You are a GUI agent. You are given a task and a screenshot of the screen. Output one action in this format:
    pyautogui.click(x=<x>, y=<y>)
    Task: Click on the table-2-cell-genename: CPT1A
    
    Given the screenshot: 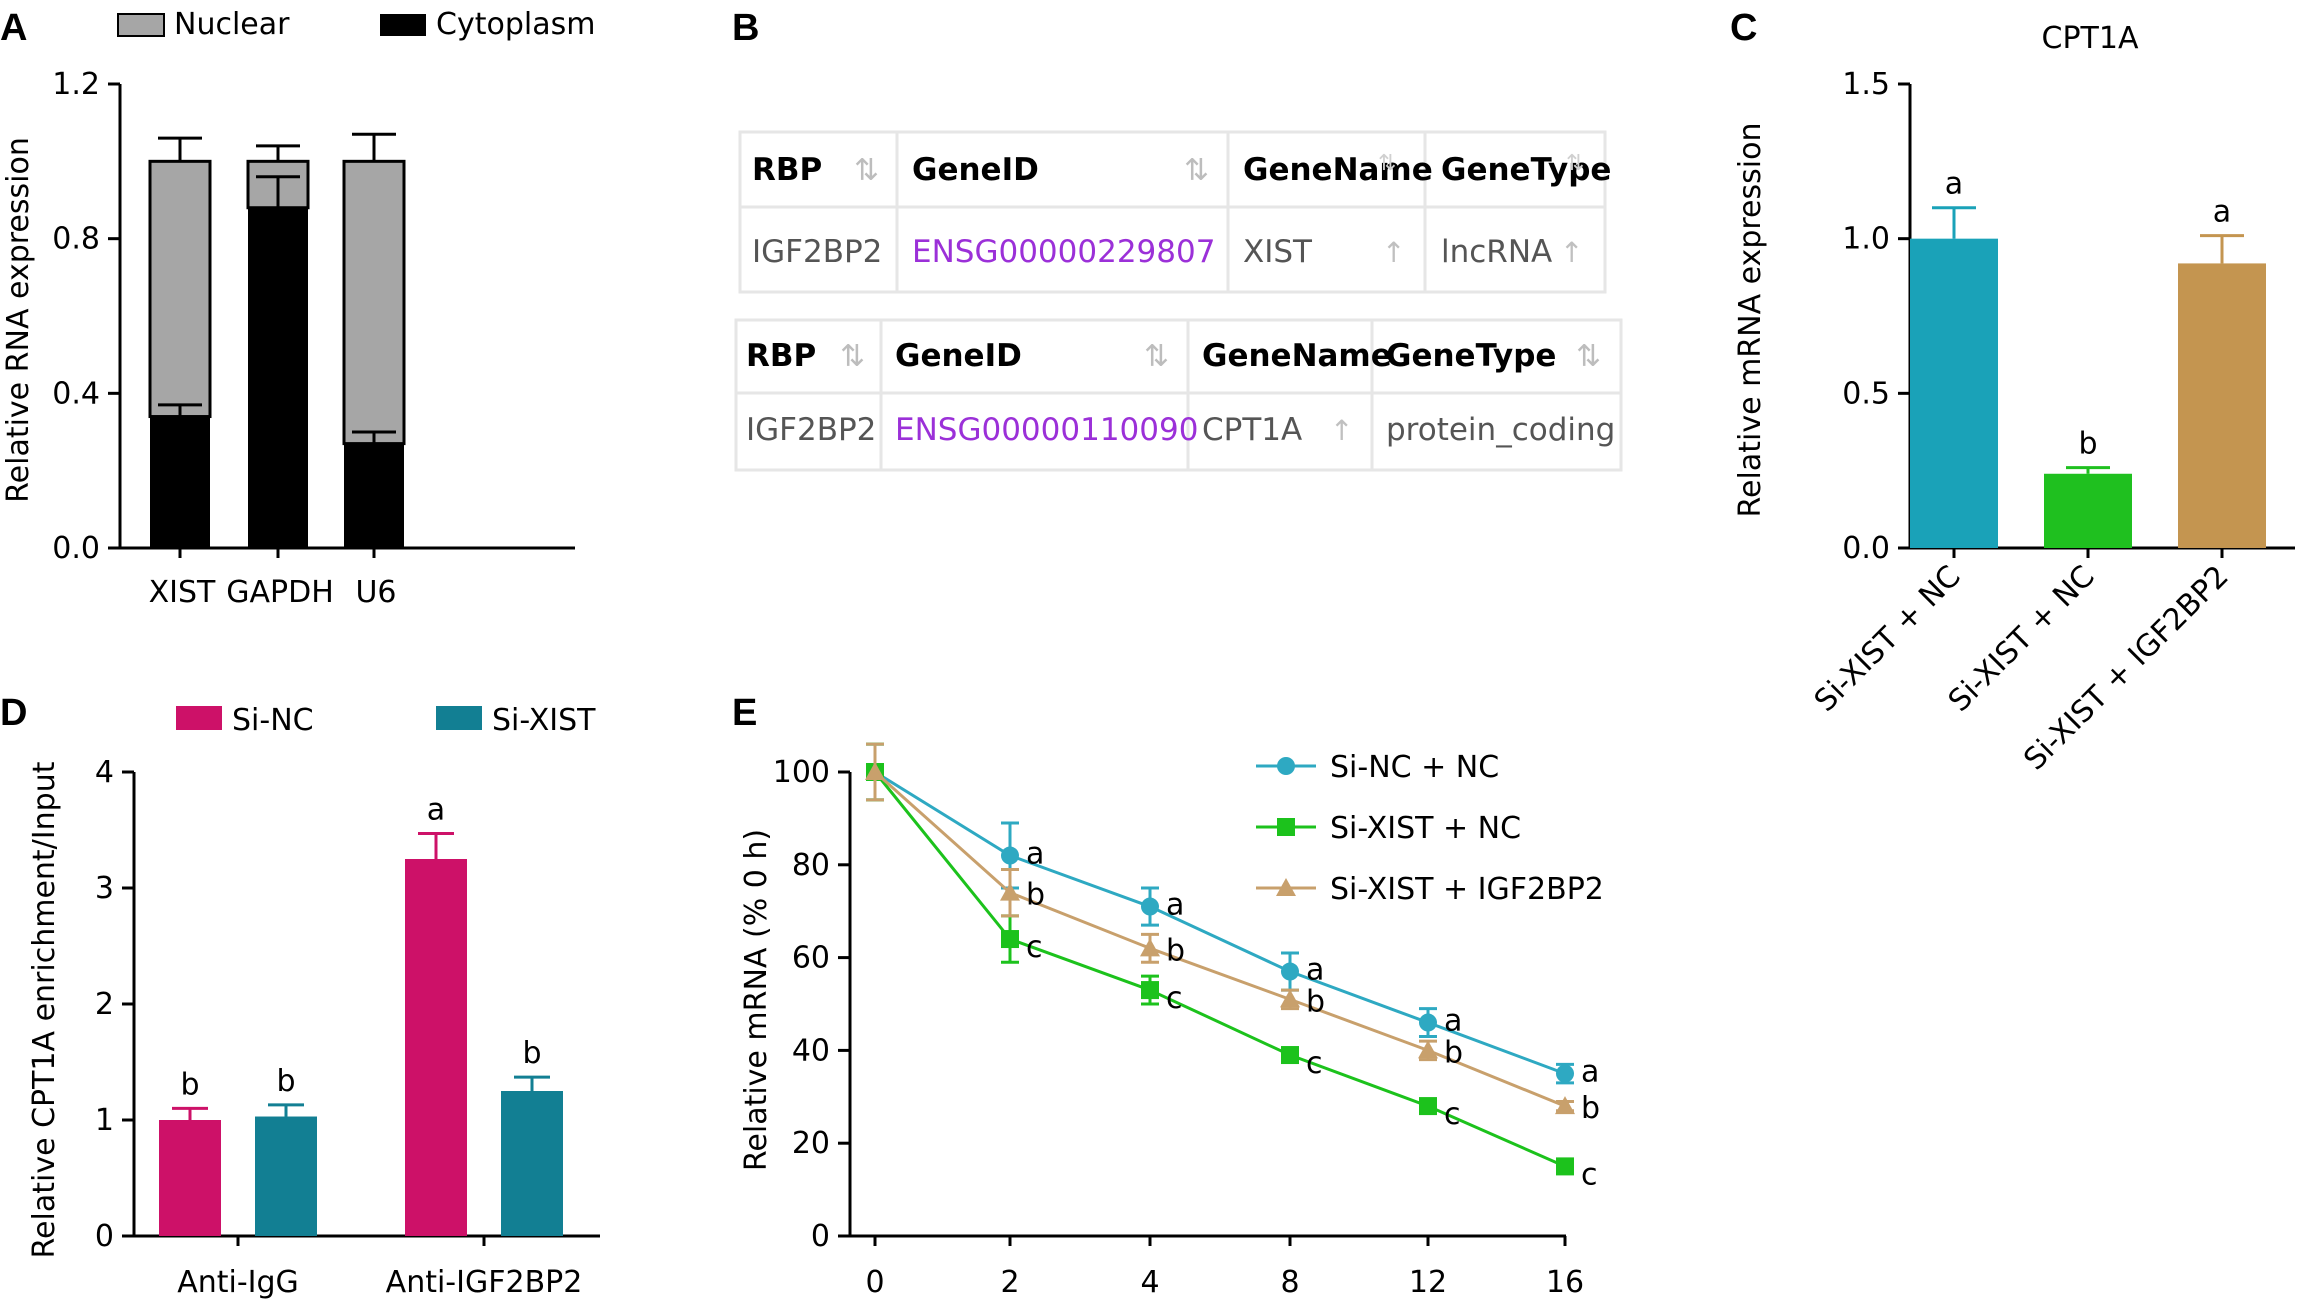 What is the action you would take?
    pyautogui.click(x=1252, y=430)
    